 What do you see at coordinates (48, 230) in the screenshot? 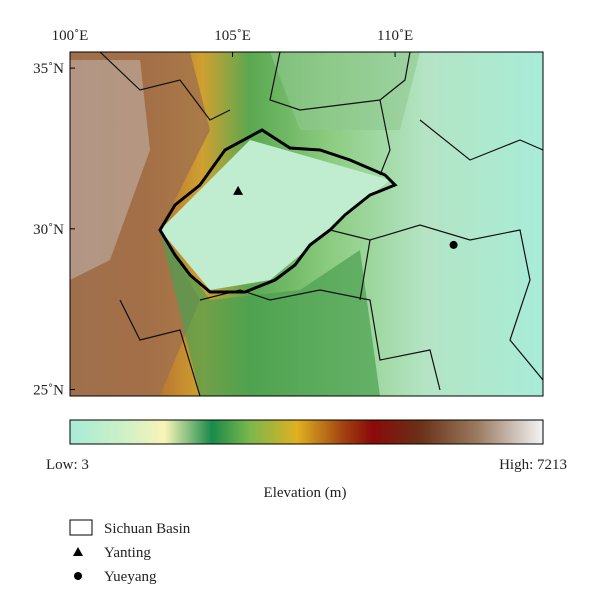
I see `y-tick-label: 30˚N` at bounding box center [48, 230].